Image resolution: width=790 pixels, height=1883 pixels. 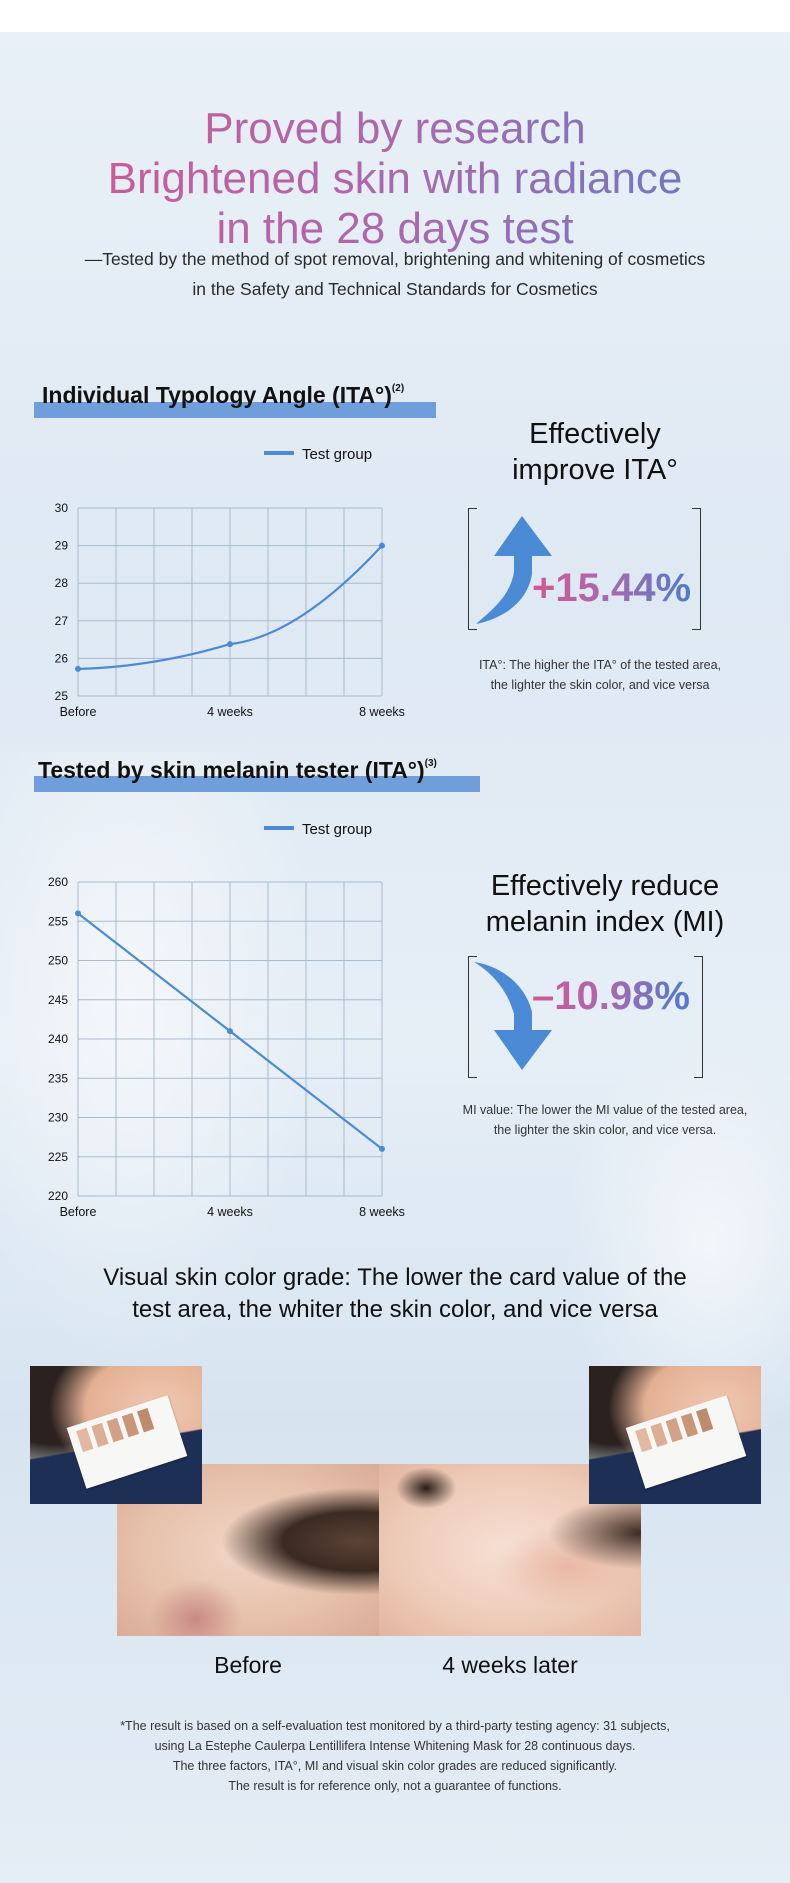 What do you see at coordinates (230, 610) in the screenshot?
I see `chart1-ita: 25 26 27 28 29 30 Before 4 weeks 8 weeks` at bounding box center [230, 610].